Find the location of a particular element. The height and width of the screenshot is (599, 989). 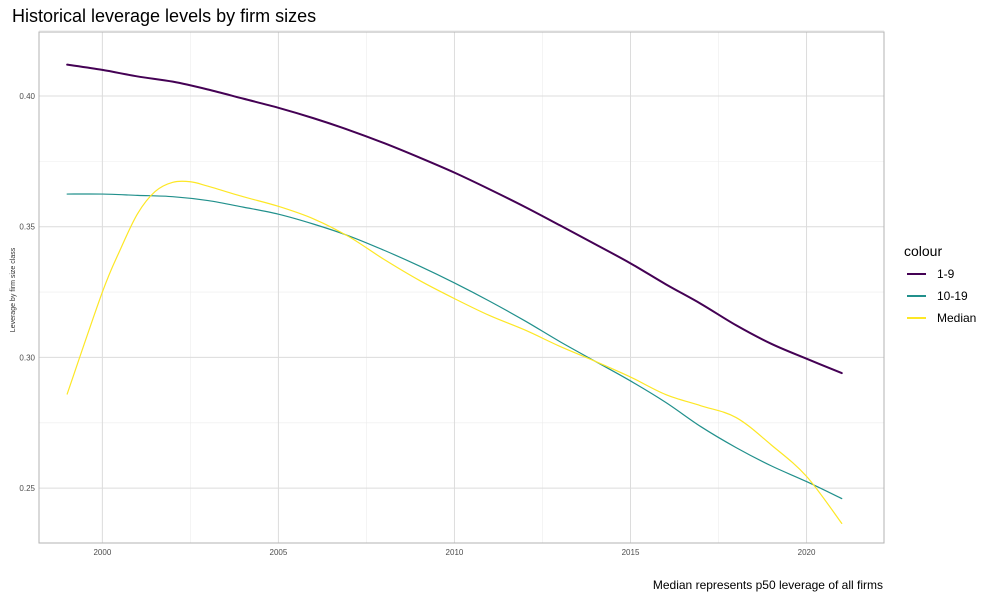

x-tick-label: 2020 is located at coordinates (807, 552).